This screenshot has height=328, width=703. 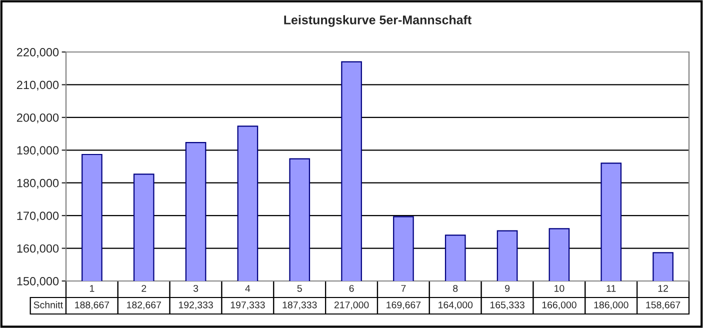 I want to click on data-label: 158,667, so click(x=663, y=305).